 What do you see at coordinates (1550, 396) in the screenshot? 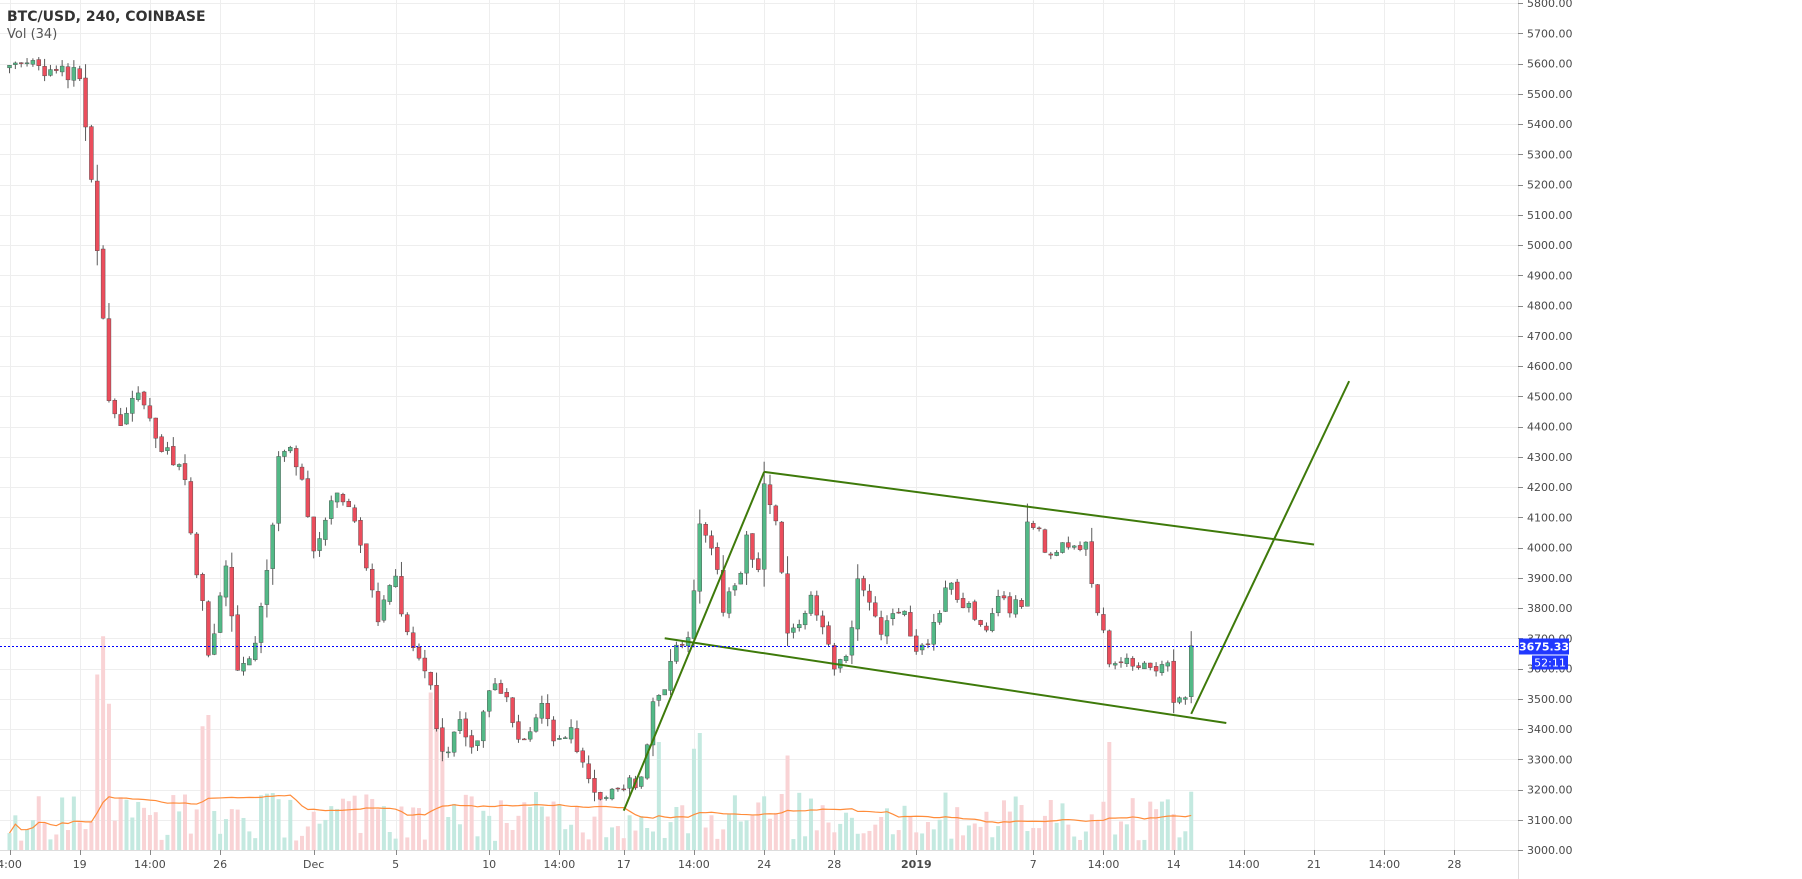
I see `price-tick-label: 4500.00` at bounding box center [1550, 396].